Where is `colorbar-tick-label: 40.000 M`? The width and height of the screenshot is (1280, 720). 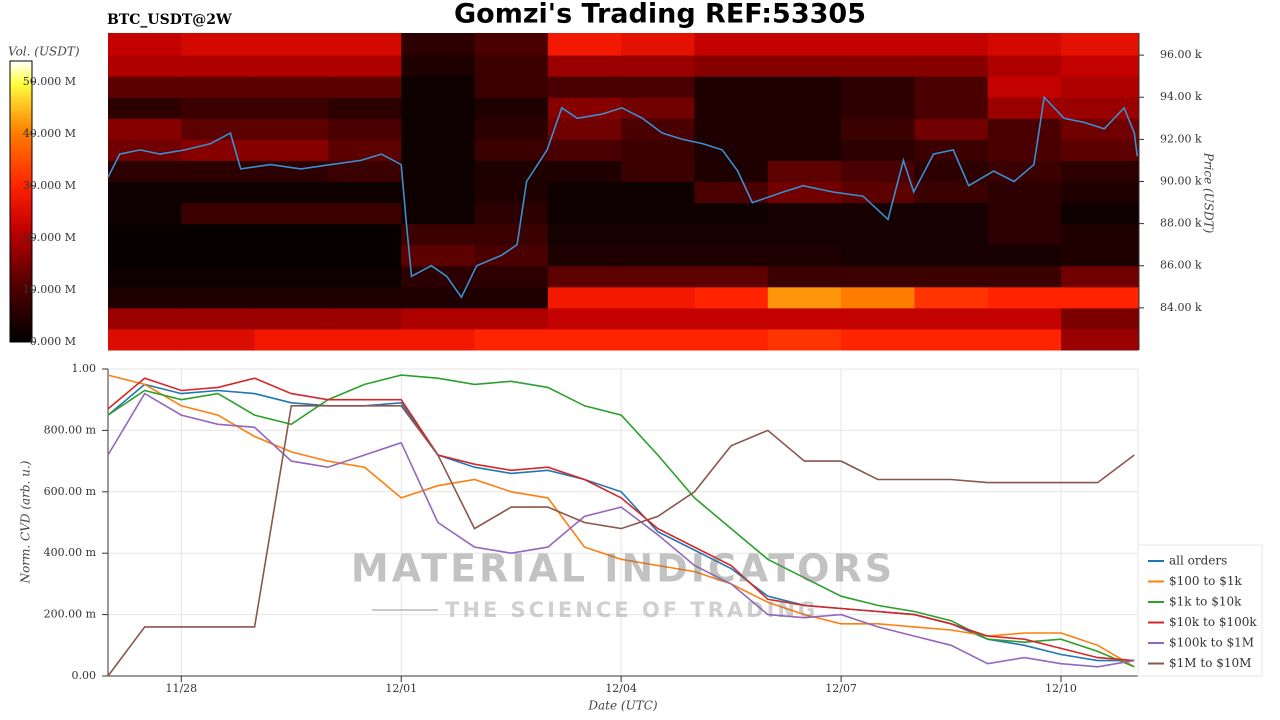
colorbar-tick-label: 40.000 M is located at coordinates (49, 133).